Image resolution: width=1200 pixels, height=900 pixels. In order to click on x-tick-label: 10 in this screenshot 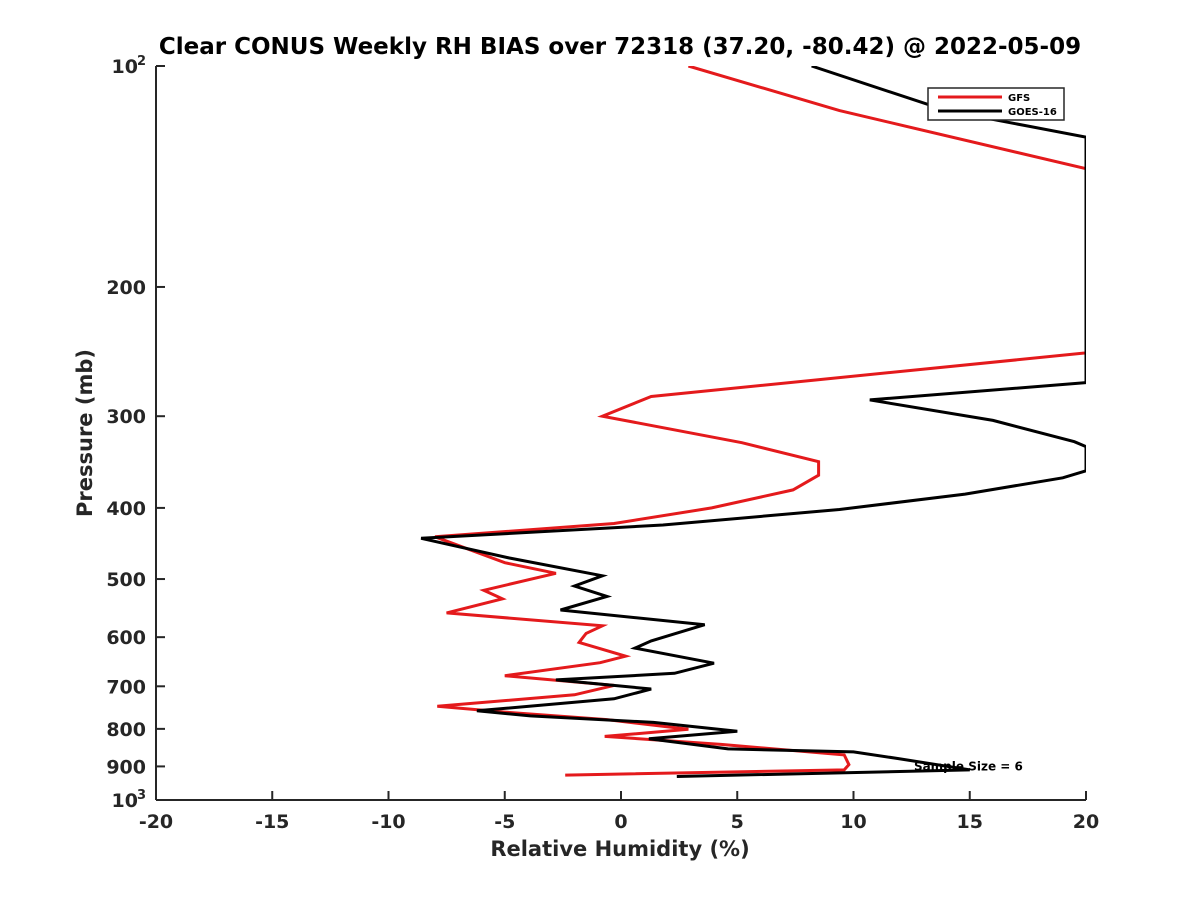, I will do `click(853, 822)`.